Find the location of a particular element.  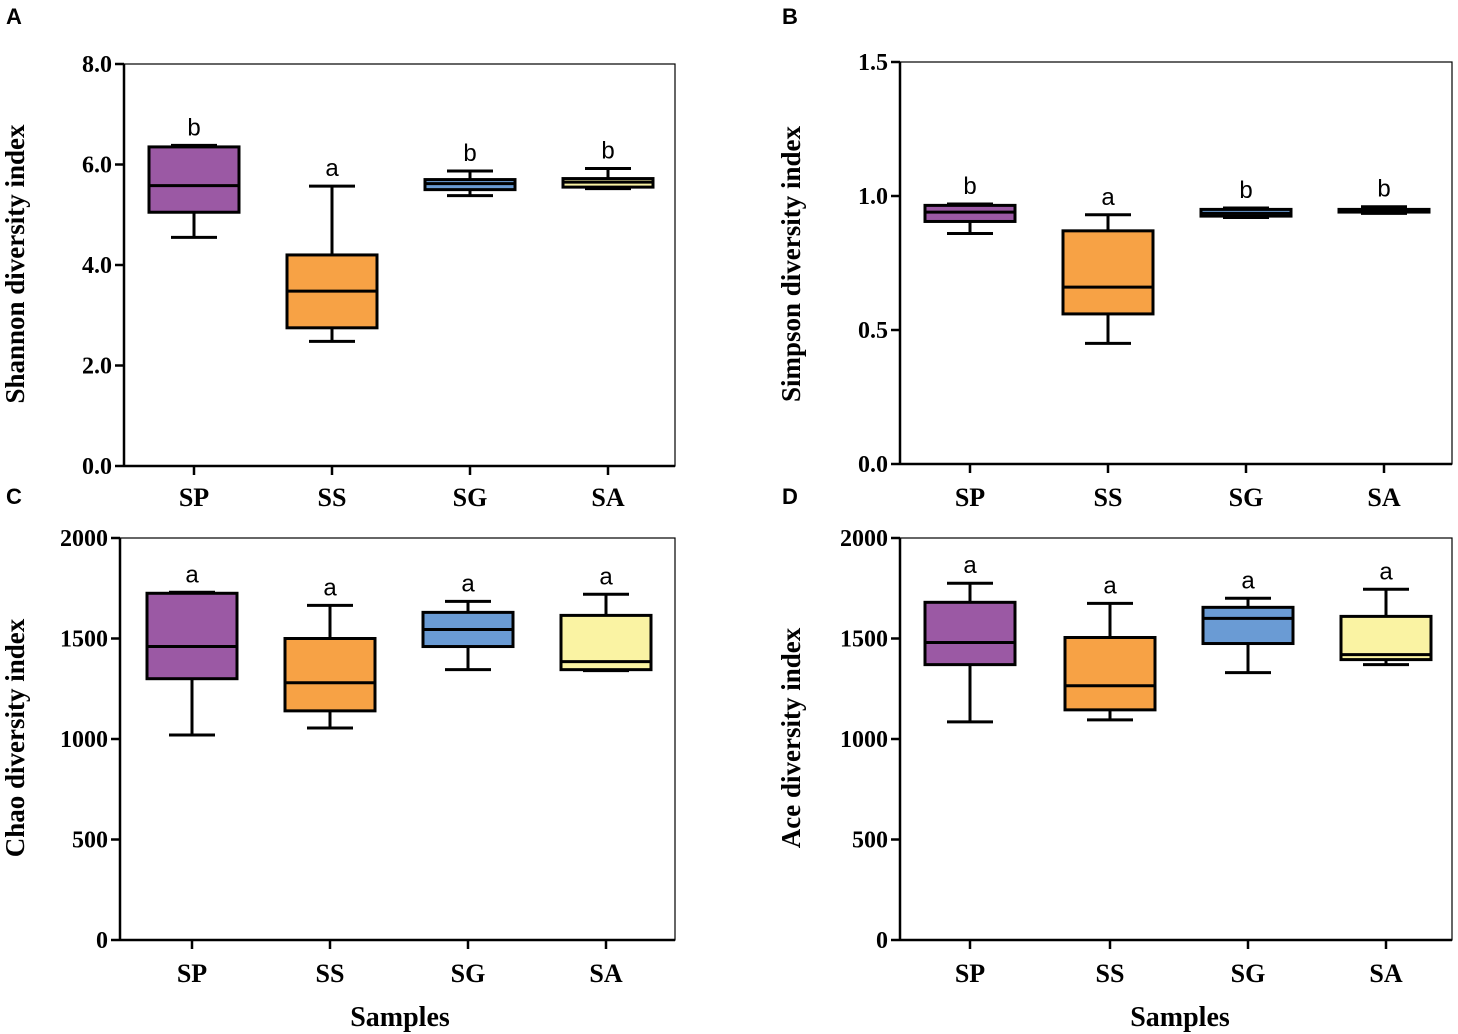

y-tick-label: 1.5 is located at coordinates (873, 63).